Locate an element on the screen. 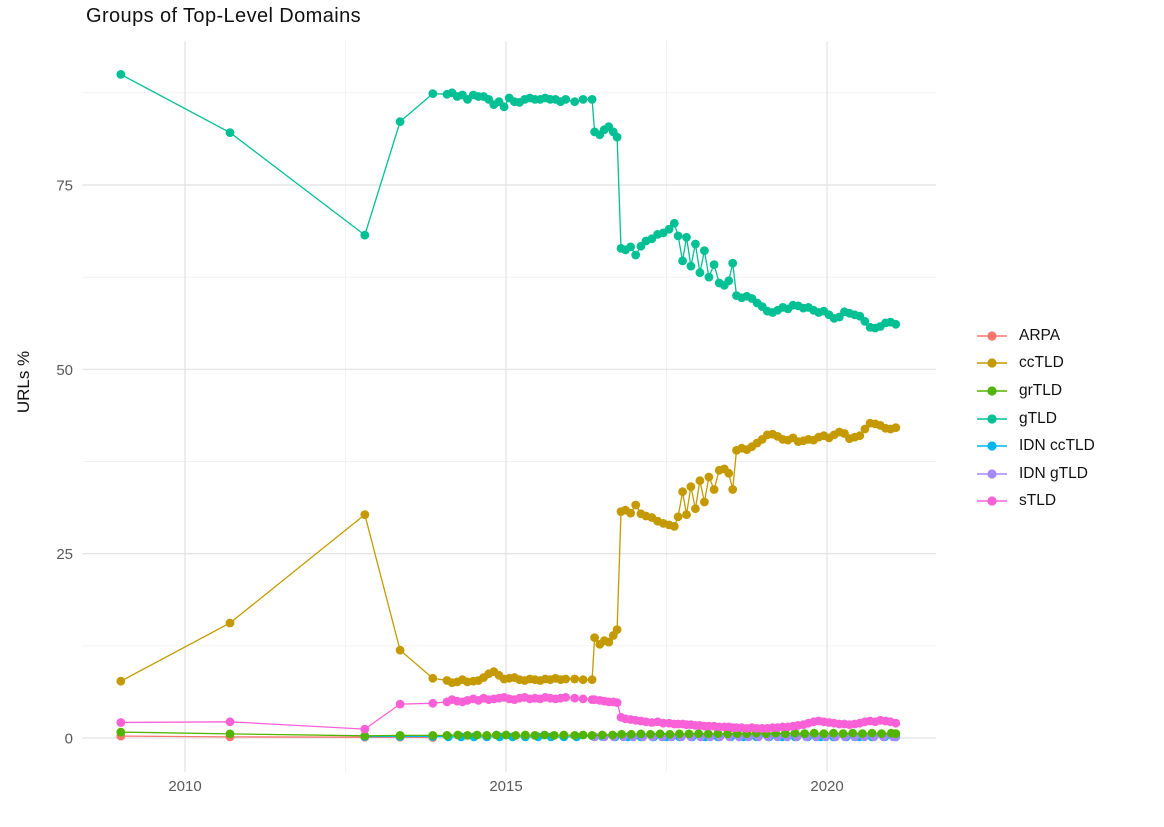  legend: ARPA ccTLD grTLD gTLD IDN ccTLD IDN gTLD sTLD is located at coordinates (1035, 418).